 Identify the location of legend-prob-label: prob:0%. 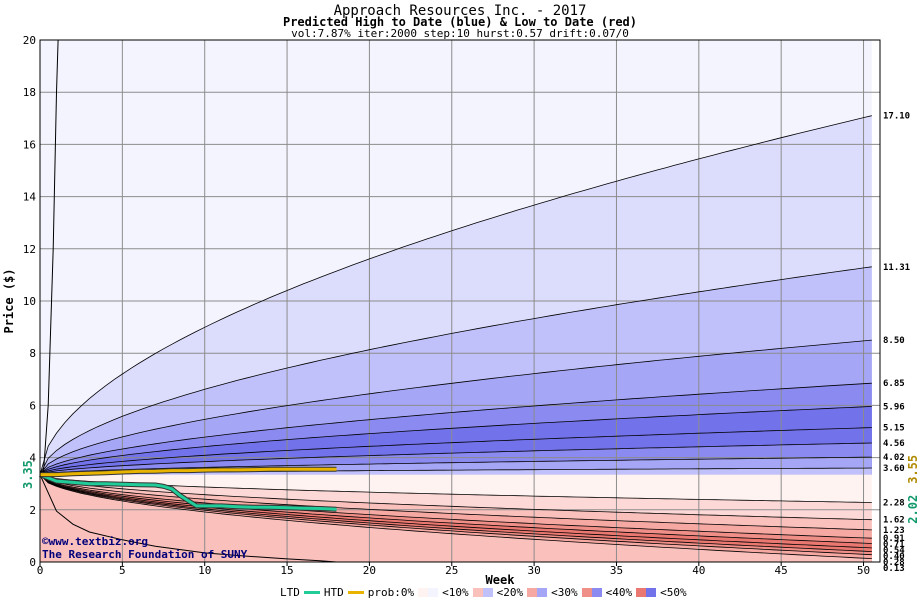
(391, 592).